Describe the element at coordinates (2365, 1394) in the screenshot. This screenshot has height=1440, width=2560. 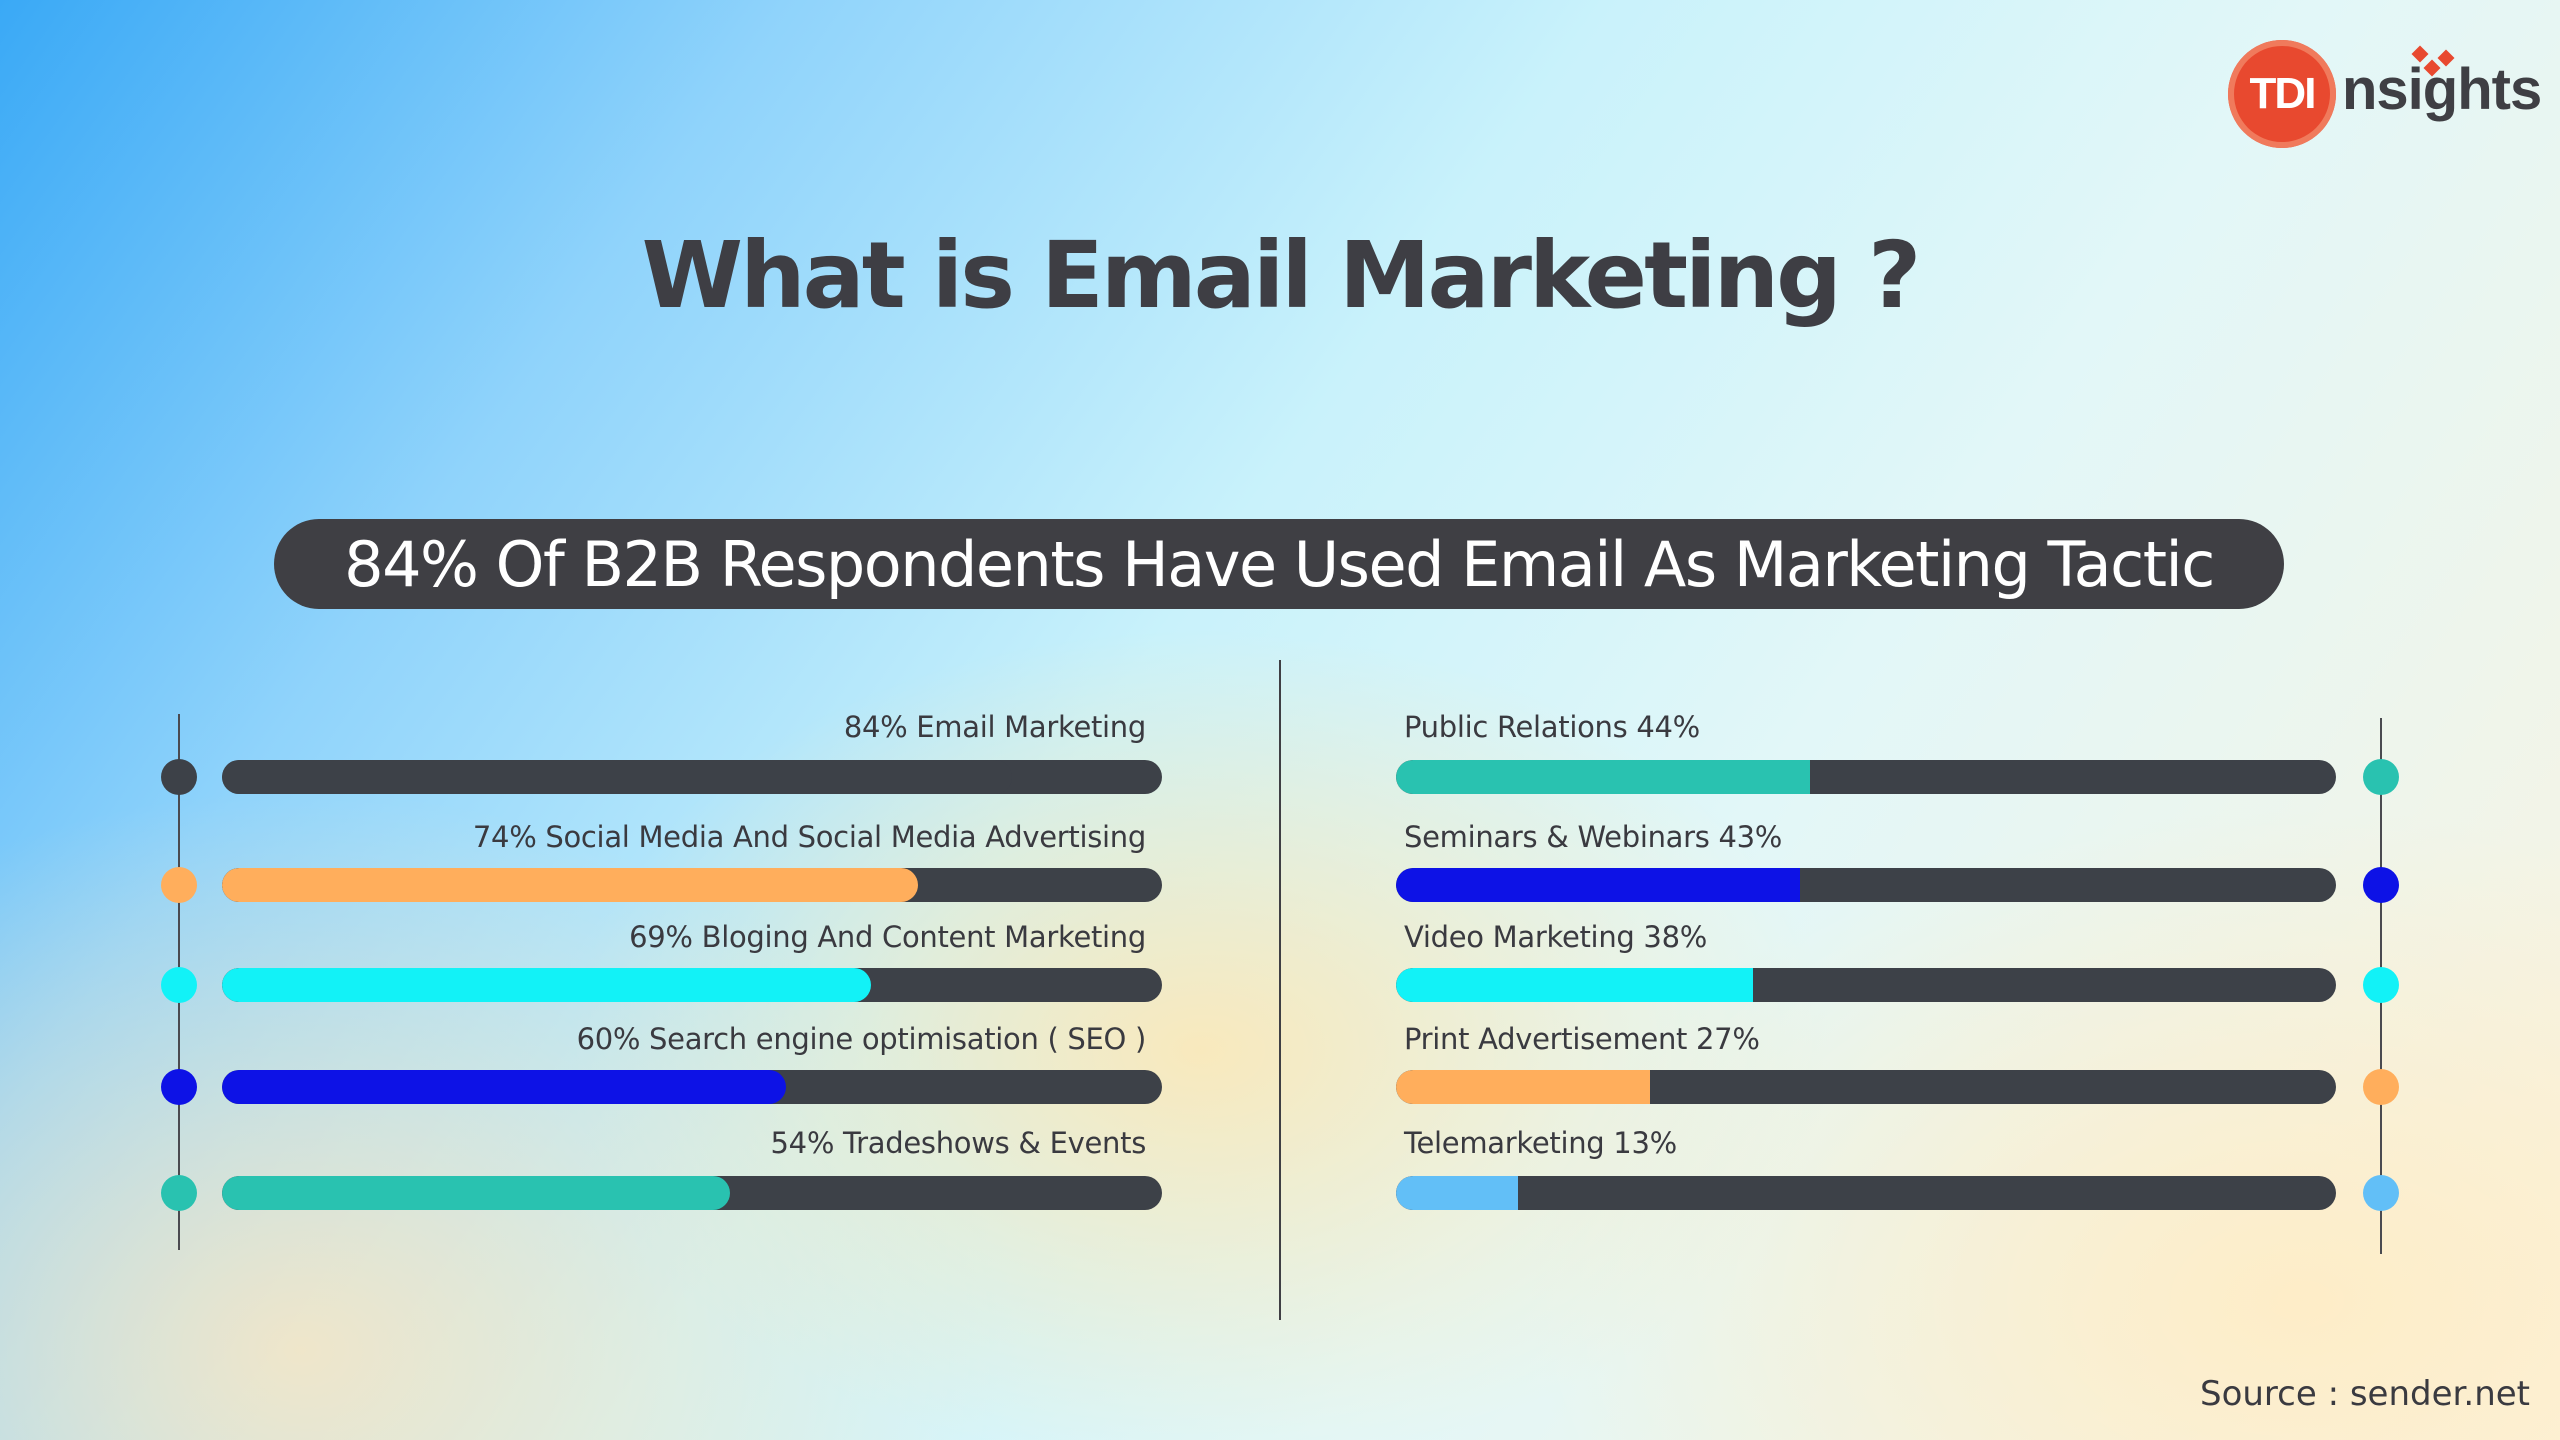
I see `source-credit: Source : sender.net` at that location.